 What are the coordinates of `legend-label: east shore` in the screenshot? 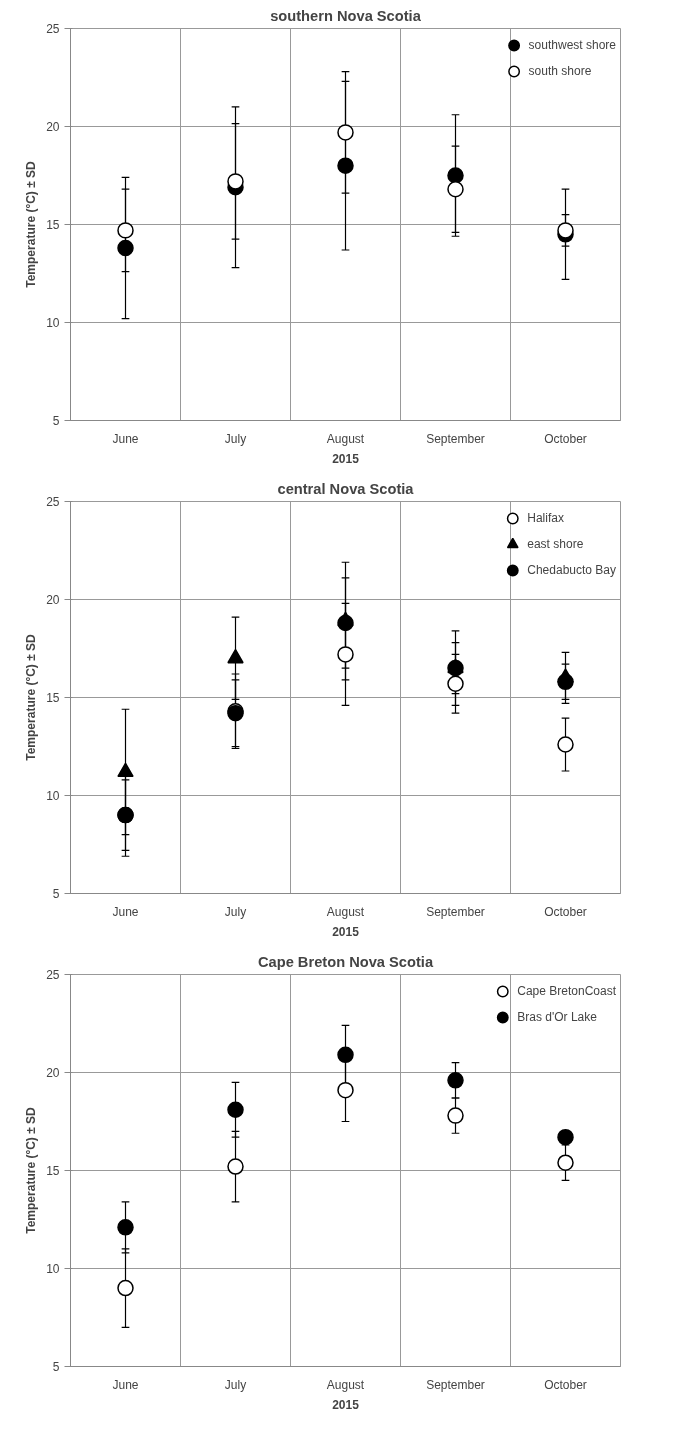 It's located at (555, 544).